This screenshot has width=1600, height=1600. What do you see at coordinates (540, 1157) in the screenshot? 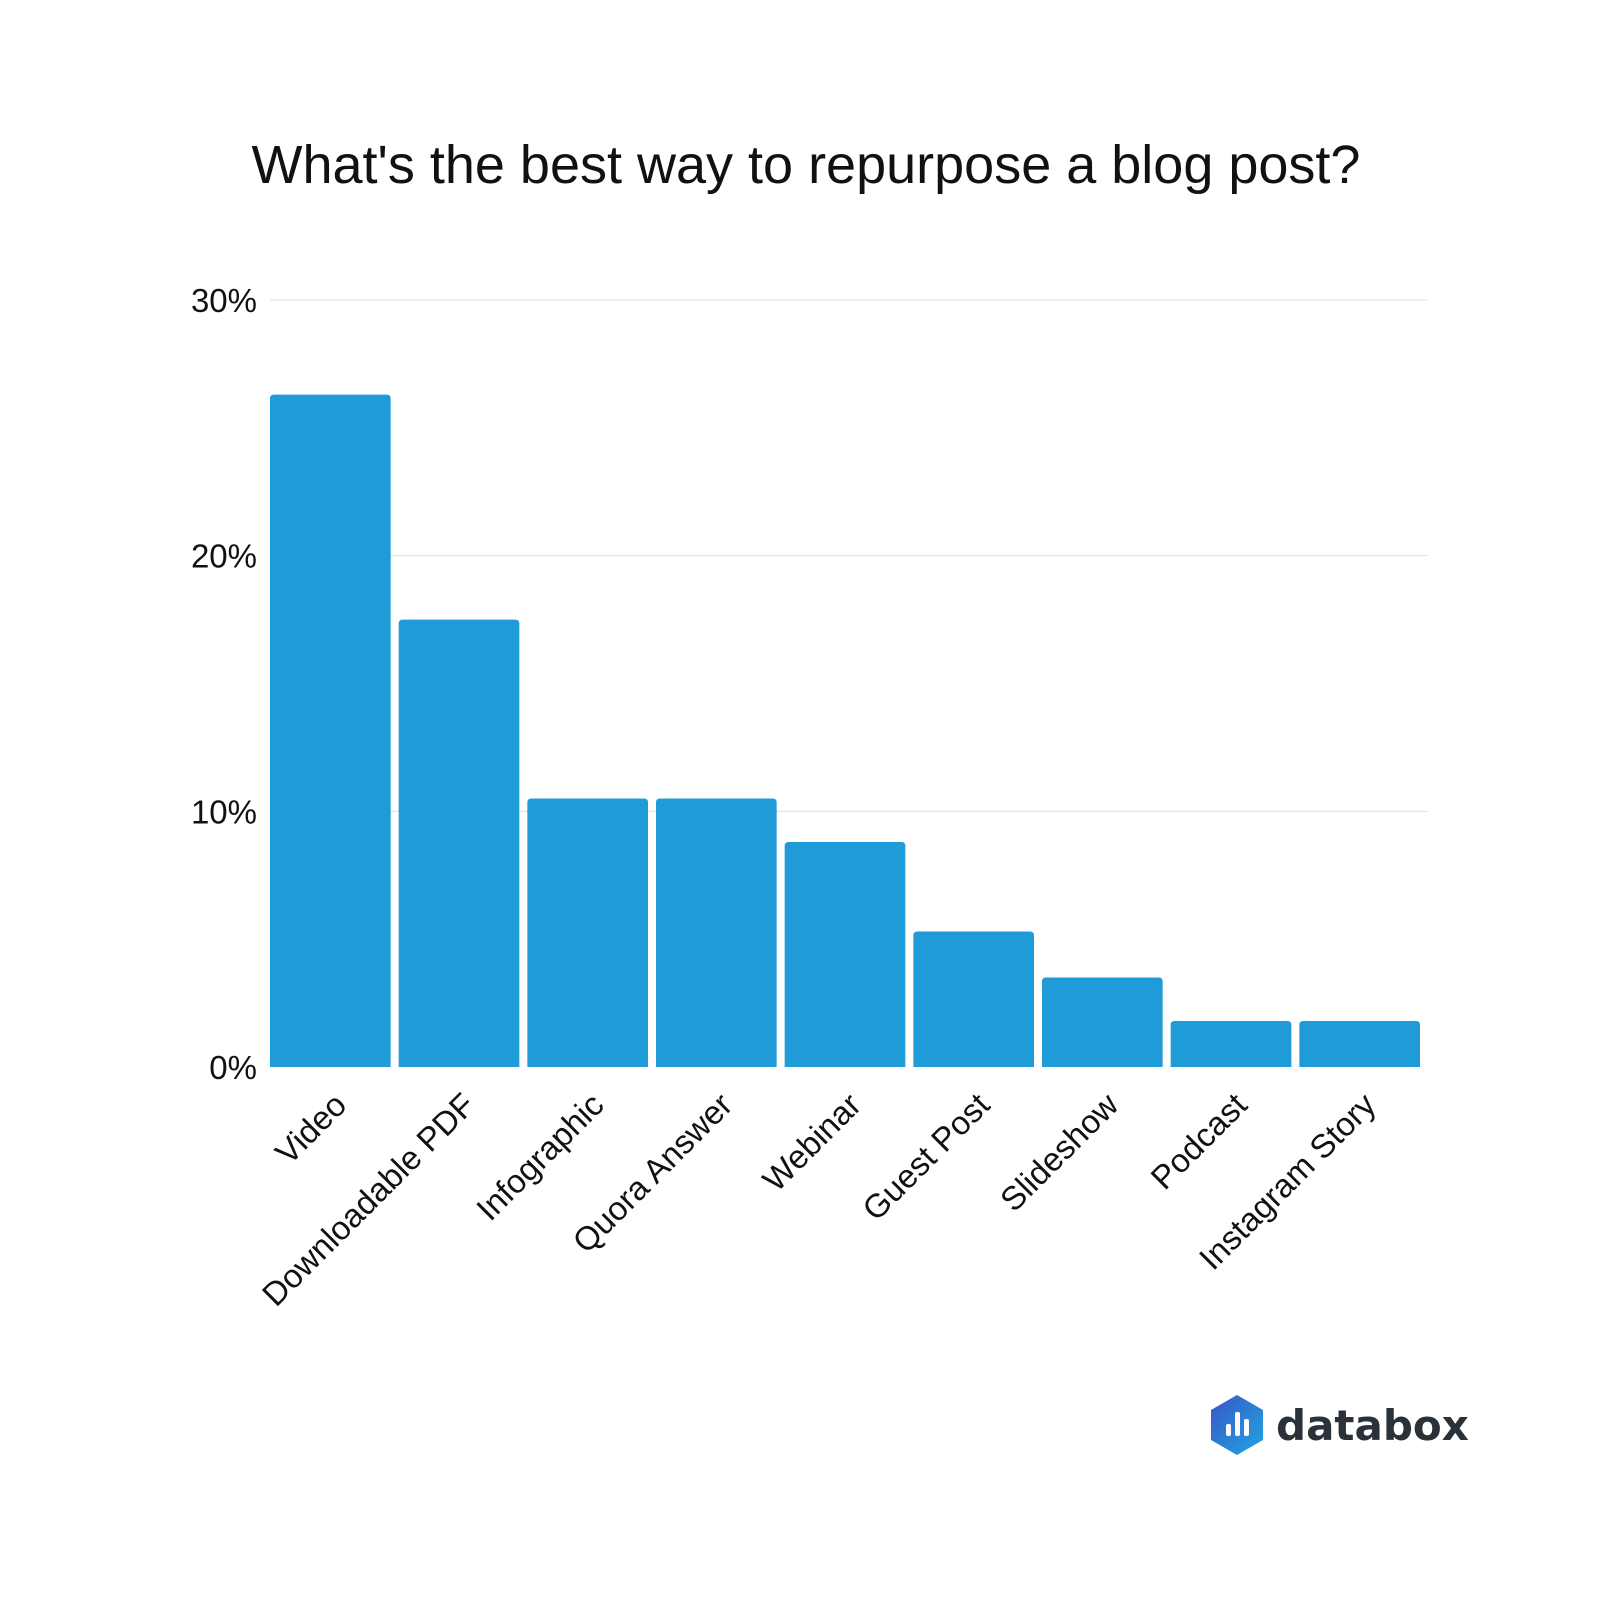
I see `x-tick-label: Infographic` at bounding box center [540, 1157].